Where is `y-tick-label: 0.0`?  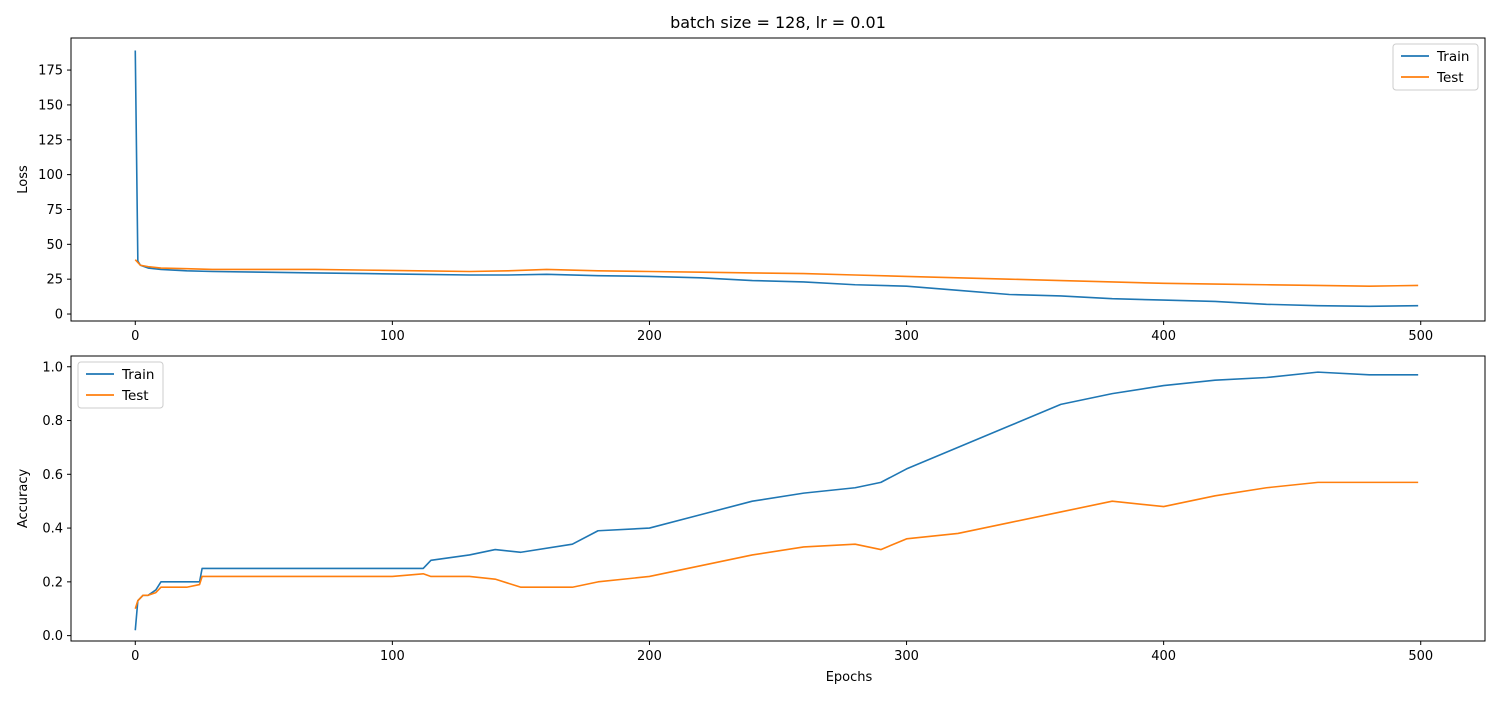
y-tick-label: 0.0 is located at coordinates (52, 636).